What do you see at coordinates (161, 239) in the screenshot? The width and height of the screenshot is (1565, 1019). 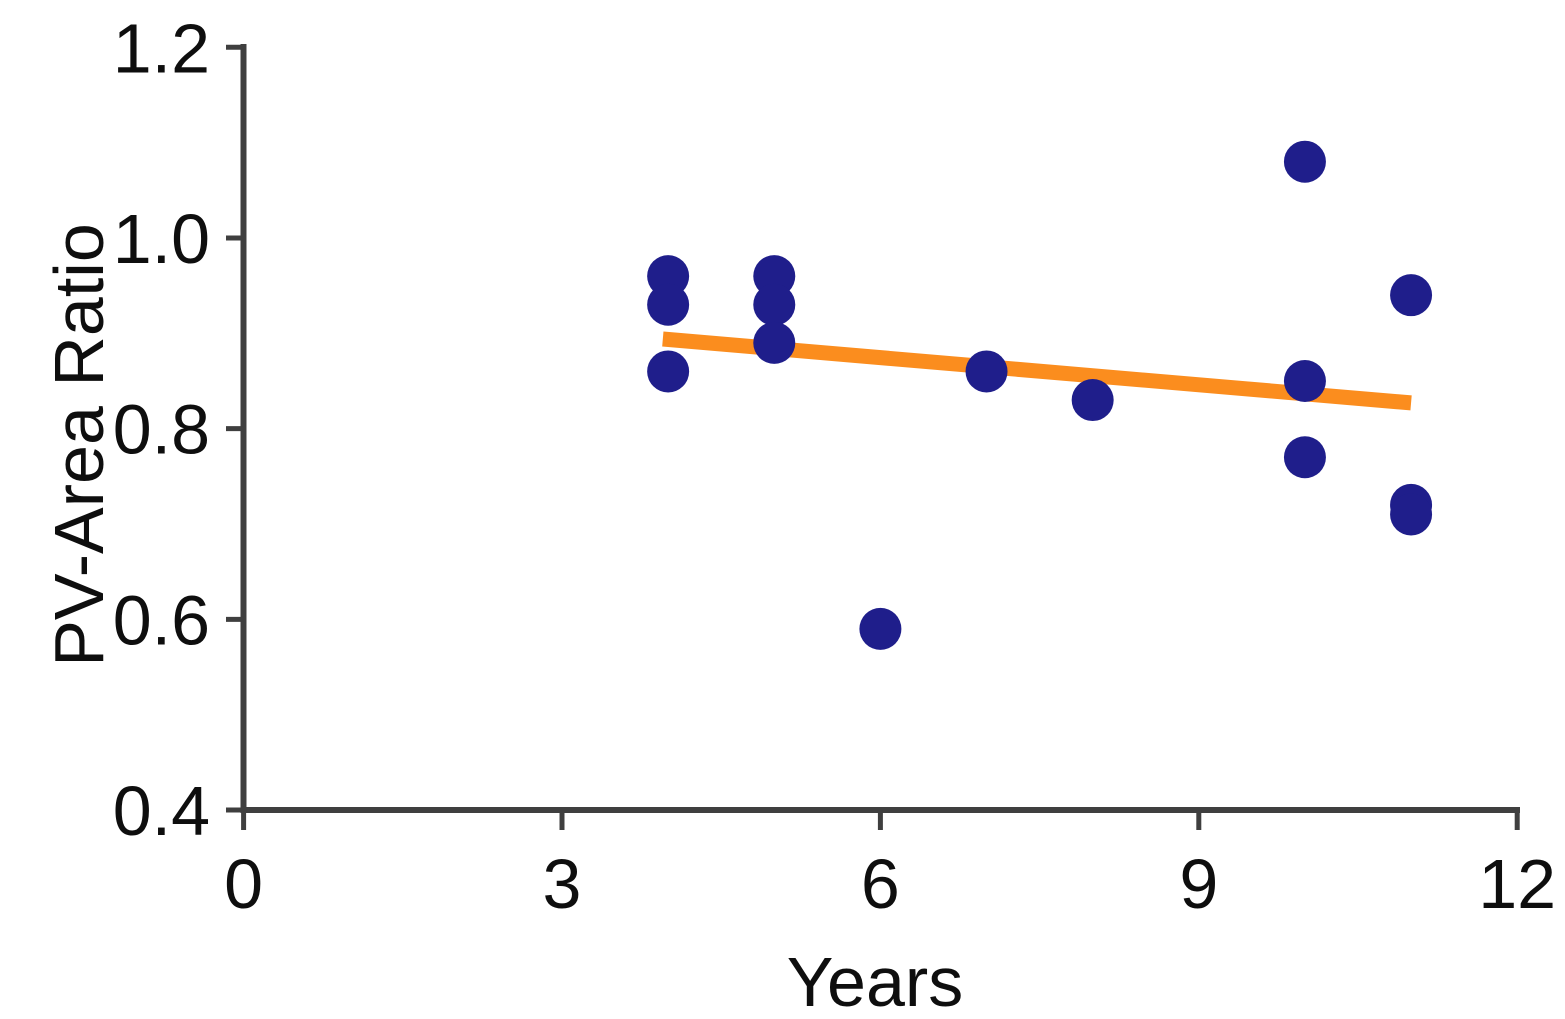 I see `y-tick-label: 1.0` at bounding box center [161, 239].